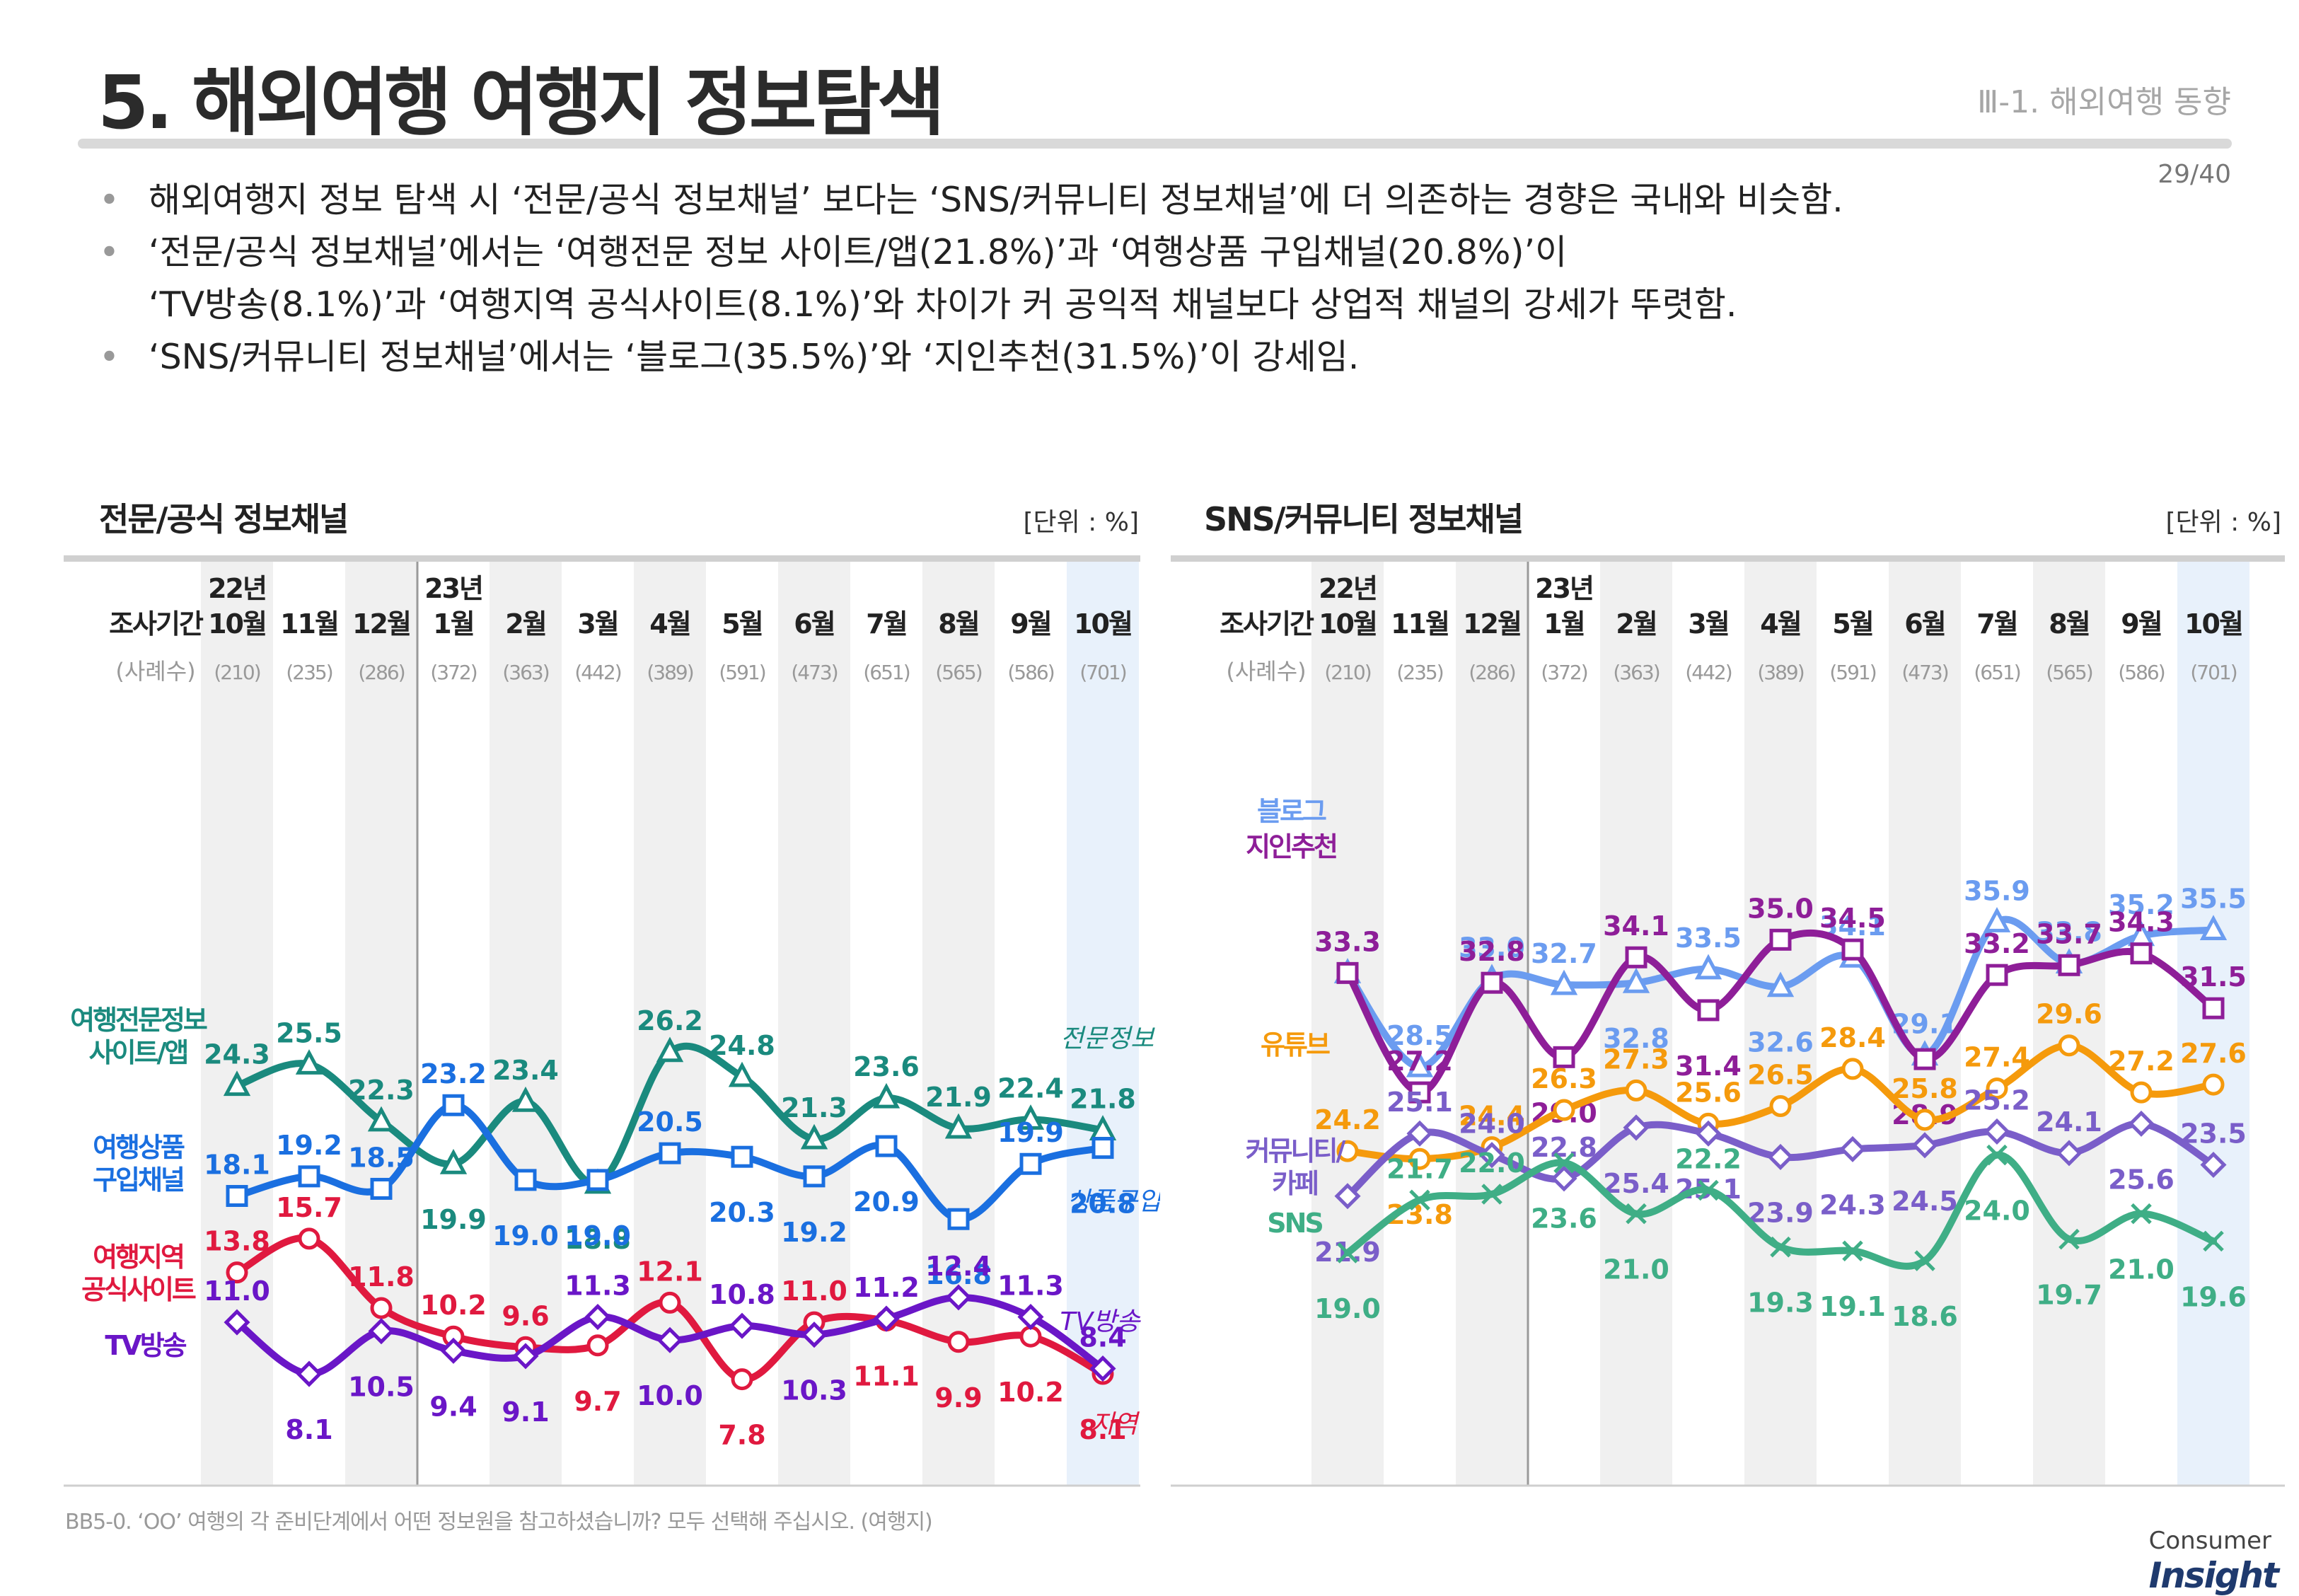  I want to click on sample-size-label: (586), so click(1030, 672).